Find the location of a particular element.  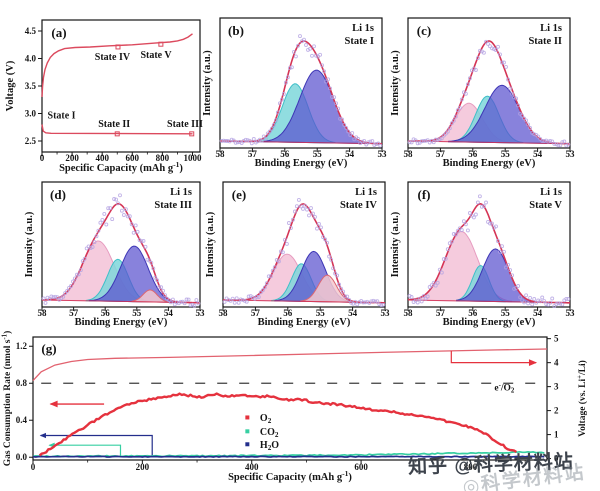

g-y-tick: 0.4 is located at coordinates (22, 420).